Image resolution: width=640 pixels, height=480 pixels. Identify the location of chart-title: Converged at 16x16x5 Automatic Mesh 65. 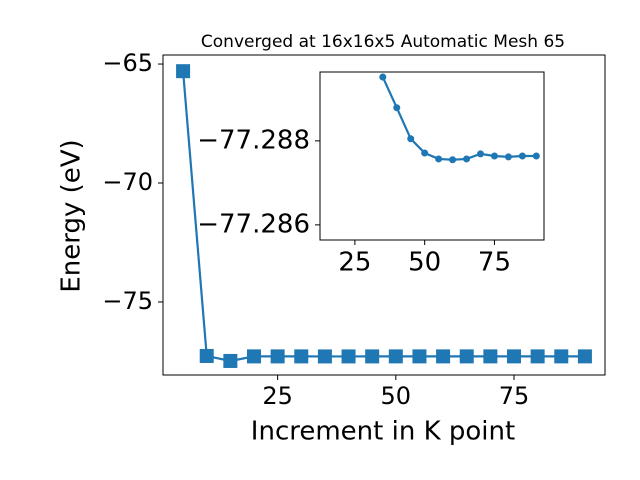
(383, 42).